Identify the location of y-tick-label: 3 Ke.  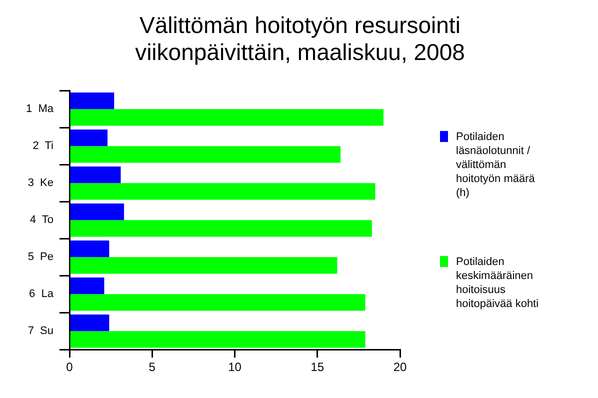
(41, 183).